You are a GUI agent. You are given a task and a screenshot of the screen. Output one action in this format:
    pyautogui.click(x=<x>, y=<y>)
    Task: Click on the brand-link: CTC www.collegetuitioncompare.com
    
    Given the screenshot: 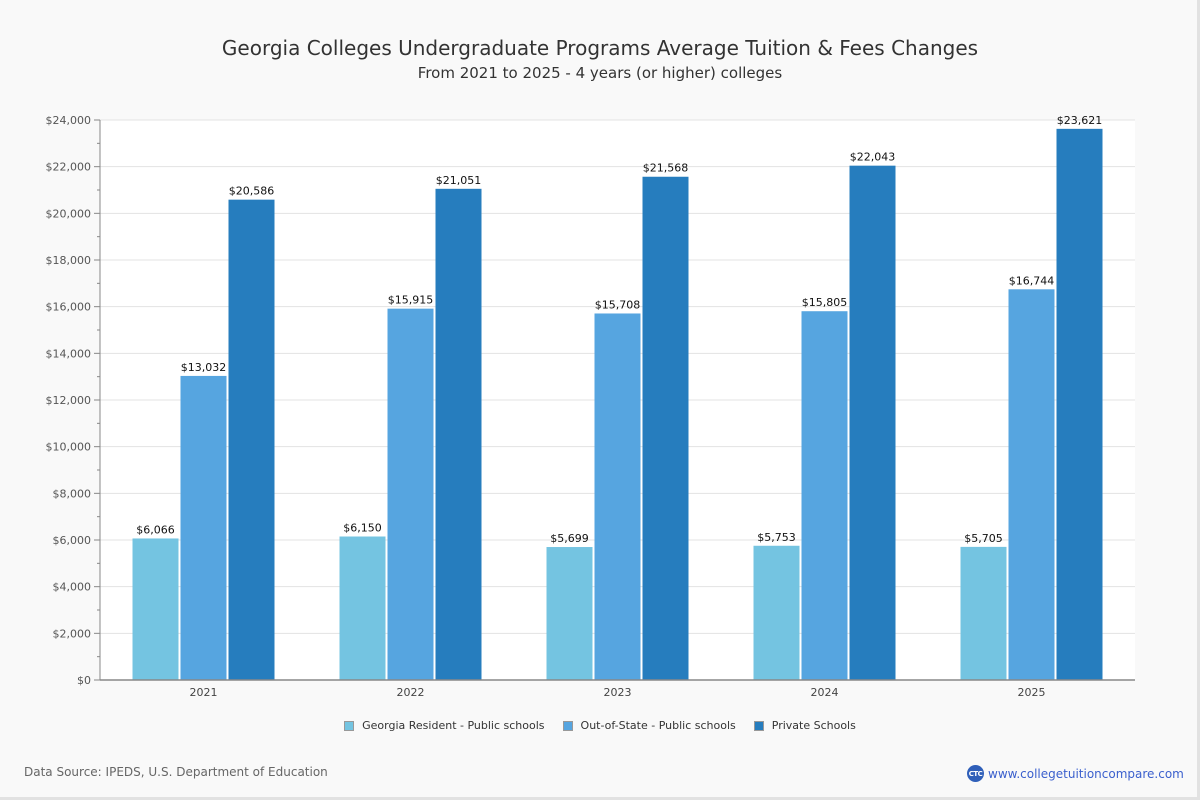 What is the action you would take?
    pyautogui.click(x=1075, y=773)
    